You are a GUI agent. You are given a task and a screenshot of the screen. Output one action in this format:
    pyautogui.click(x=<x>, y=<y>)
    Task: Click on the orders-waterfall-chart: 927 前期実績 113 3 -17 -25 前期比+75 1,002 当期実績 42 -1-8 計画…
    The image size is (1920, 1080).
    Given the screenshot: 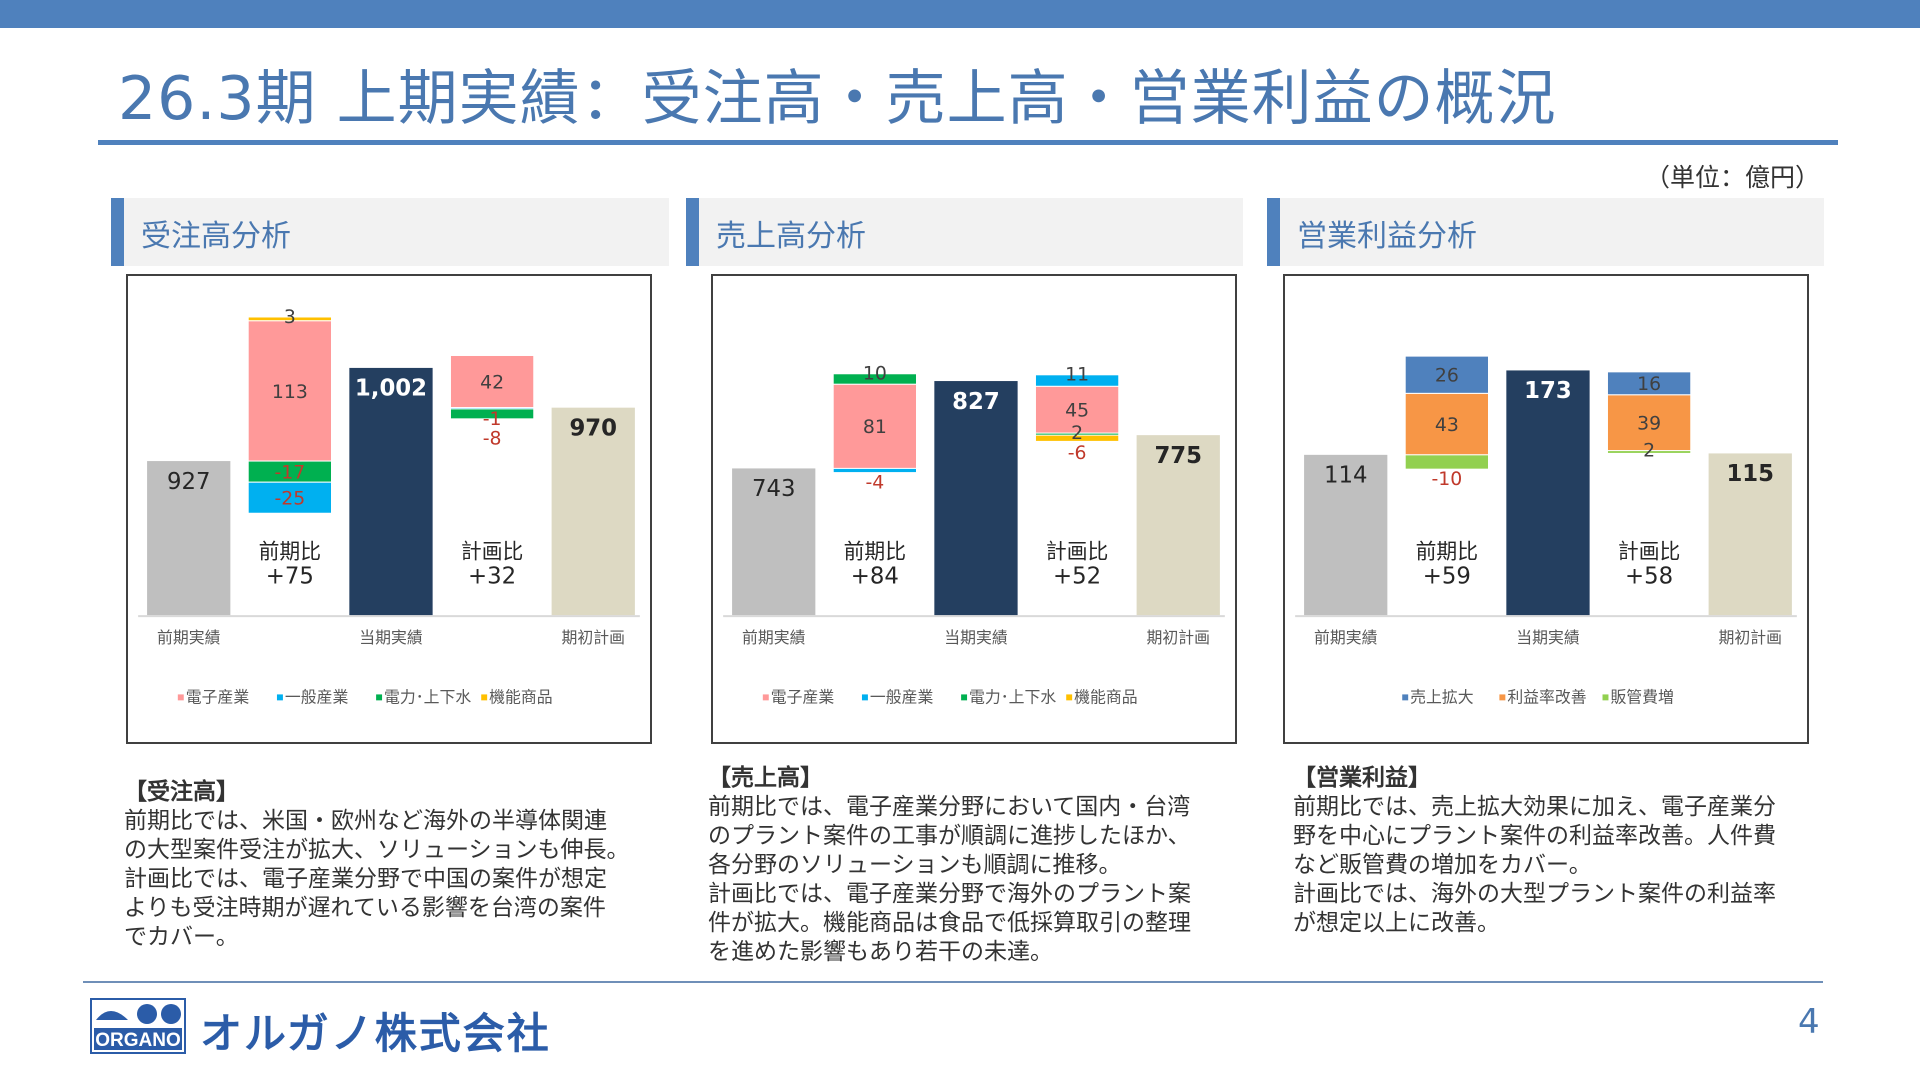 What is the action you would take?
    pyautogui.click(x=389, y=506)
    